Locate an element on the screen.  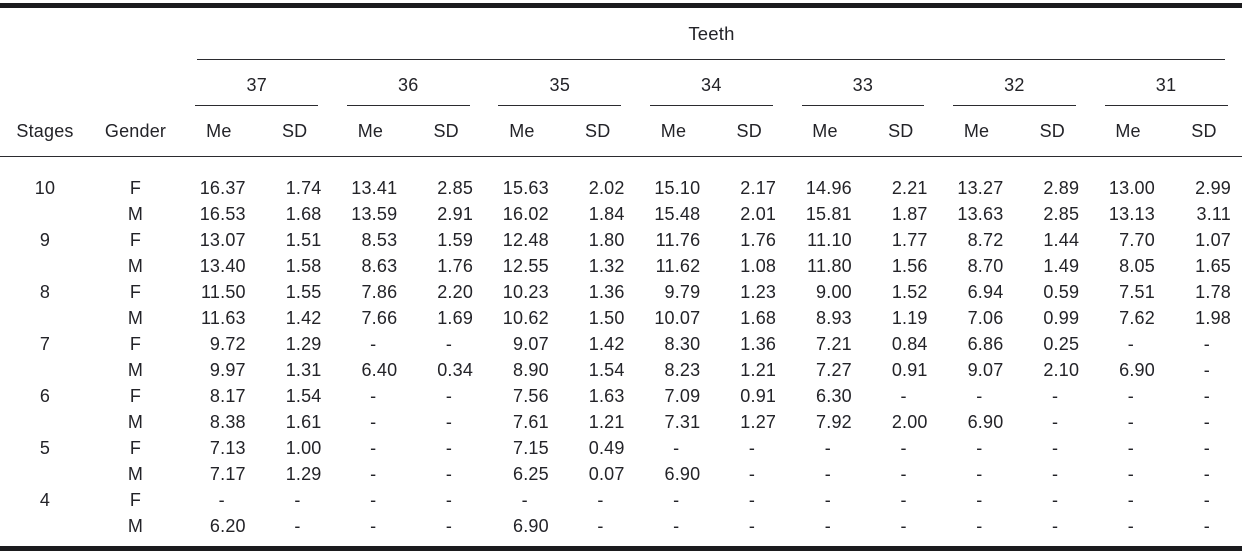
value-cell: 11.80 is located at coordinates (829, 265).